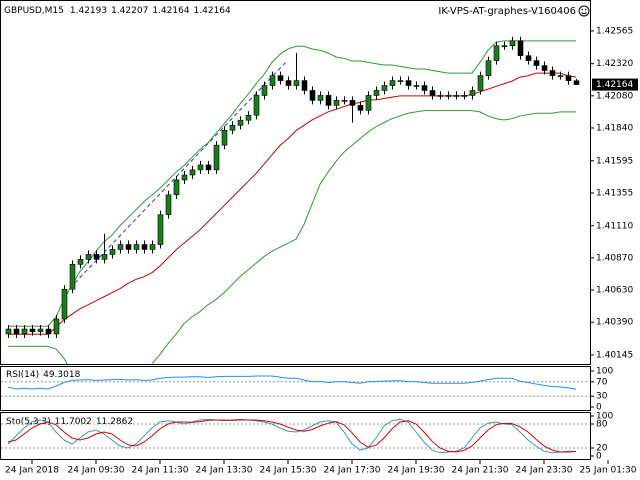 The width and height of the screenshot is (640, 480). Describe the element at coordinates (602, 382) in the screenshot. I see `y-tick-label: 70` at that location.